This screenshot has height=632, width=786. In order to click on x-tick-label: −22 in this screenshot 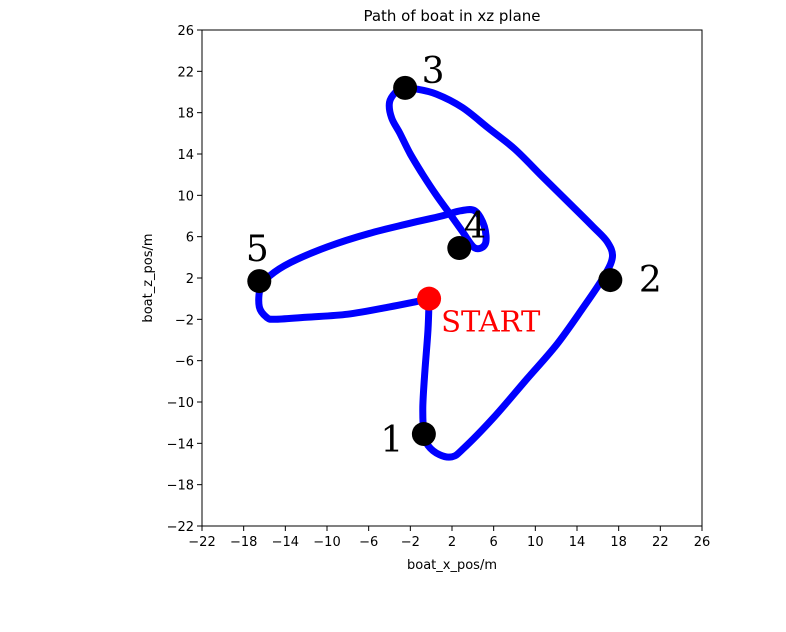, I will do `click(201, 542)`.